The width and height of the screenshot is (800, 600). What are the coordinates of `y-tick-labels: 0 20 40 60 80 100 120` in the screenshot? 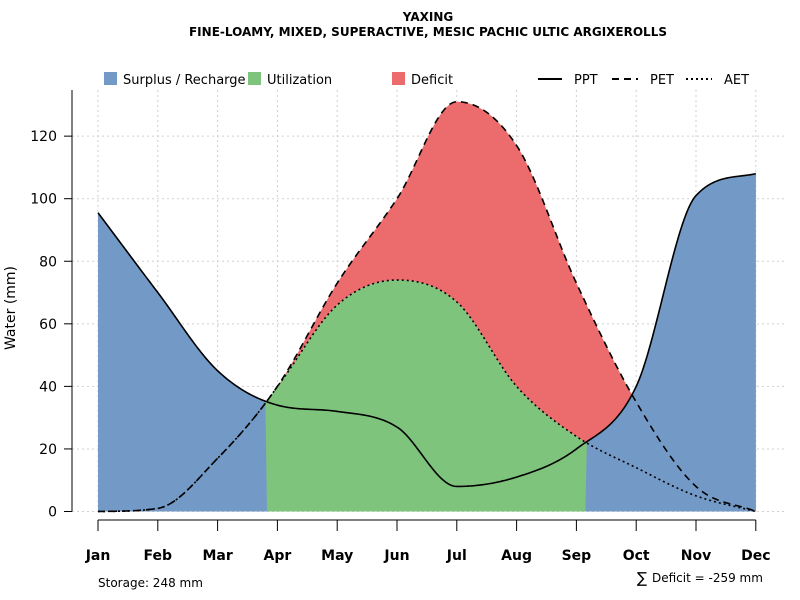 It's located at (51, 325).